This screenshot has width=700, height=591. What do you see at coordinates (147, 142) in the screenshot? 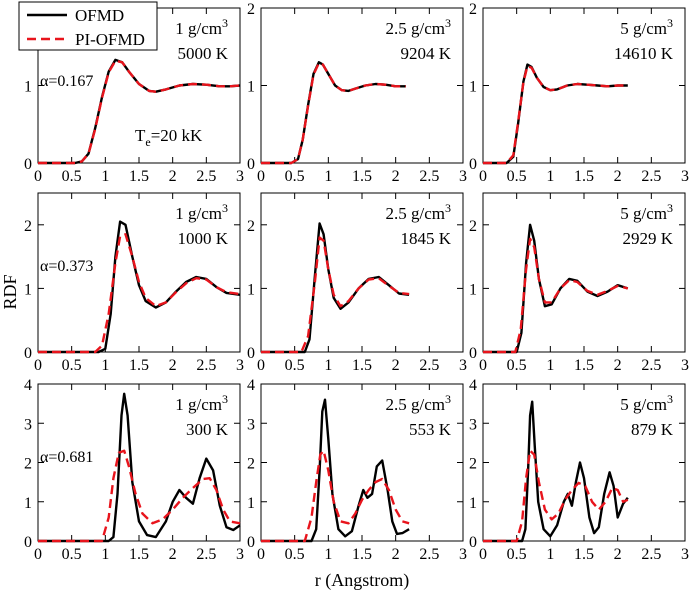
I see `te-subscript: e` at bounding box center [147, 142].